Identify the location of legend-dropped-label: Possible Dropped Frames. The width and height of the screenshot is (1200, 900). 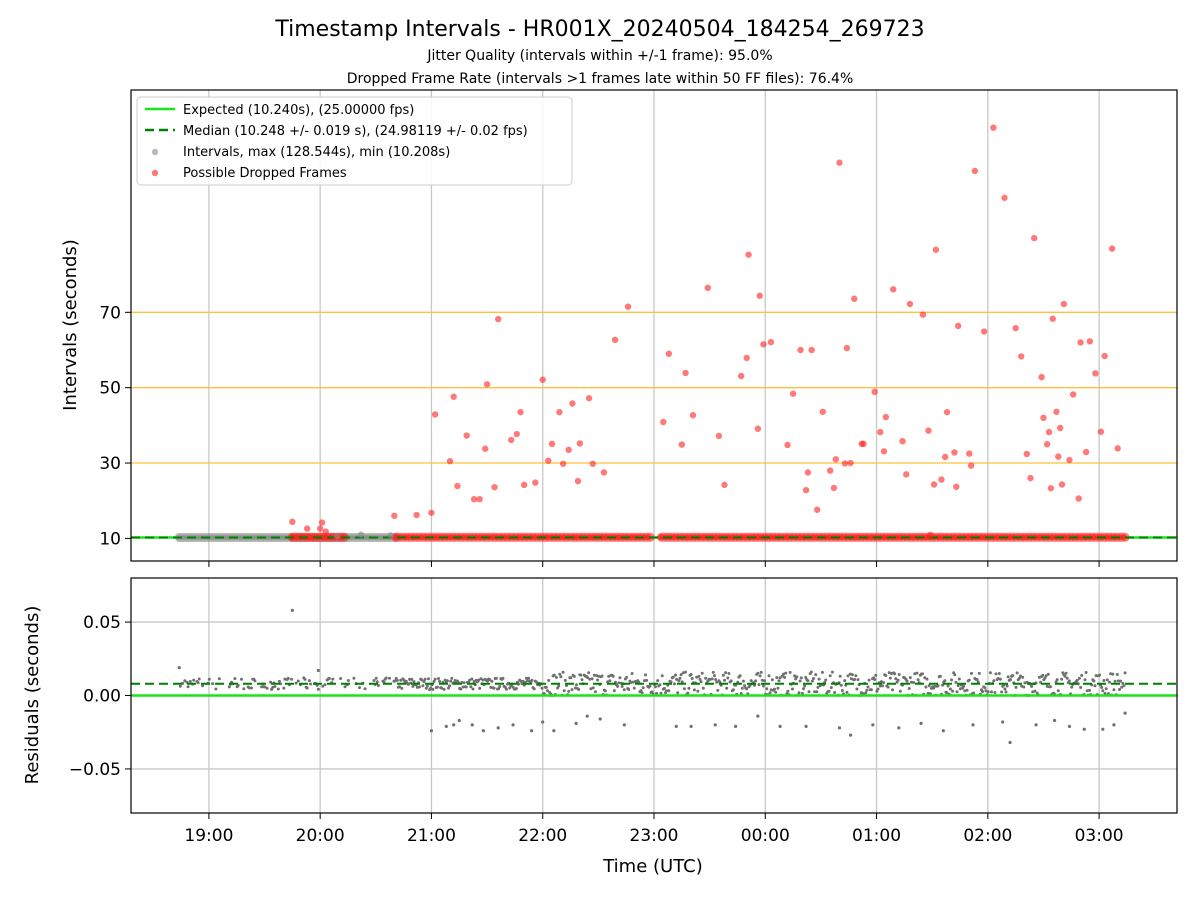
(265, 173).